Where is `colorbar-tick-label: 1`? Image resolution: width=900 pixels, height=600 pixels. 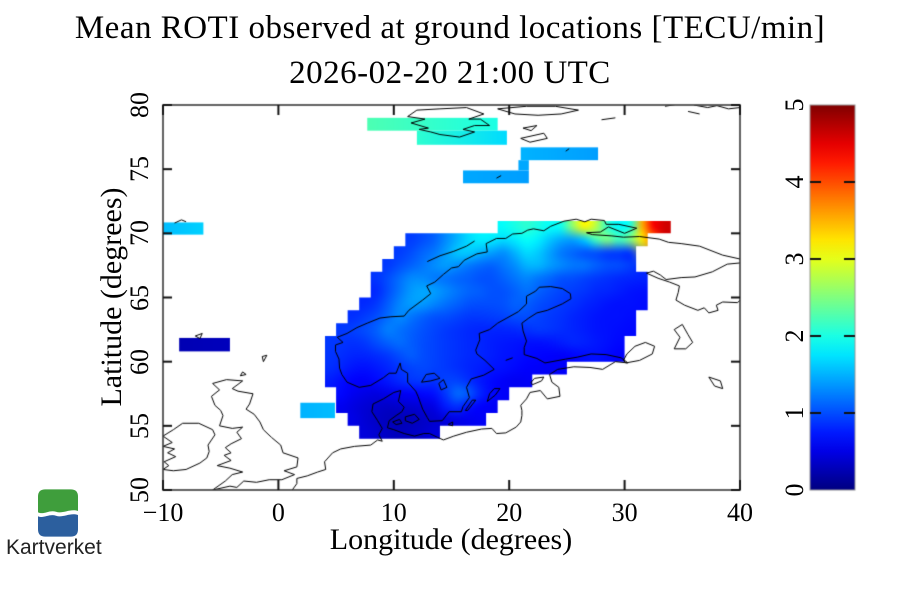
colorbar-tick-label: 1 is located at coordinates (794, 413).